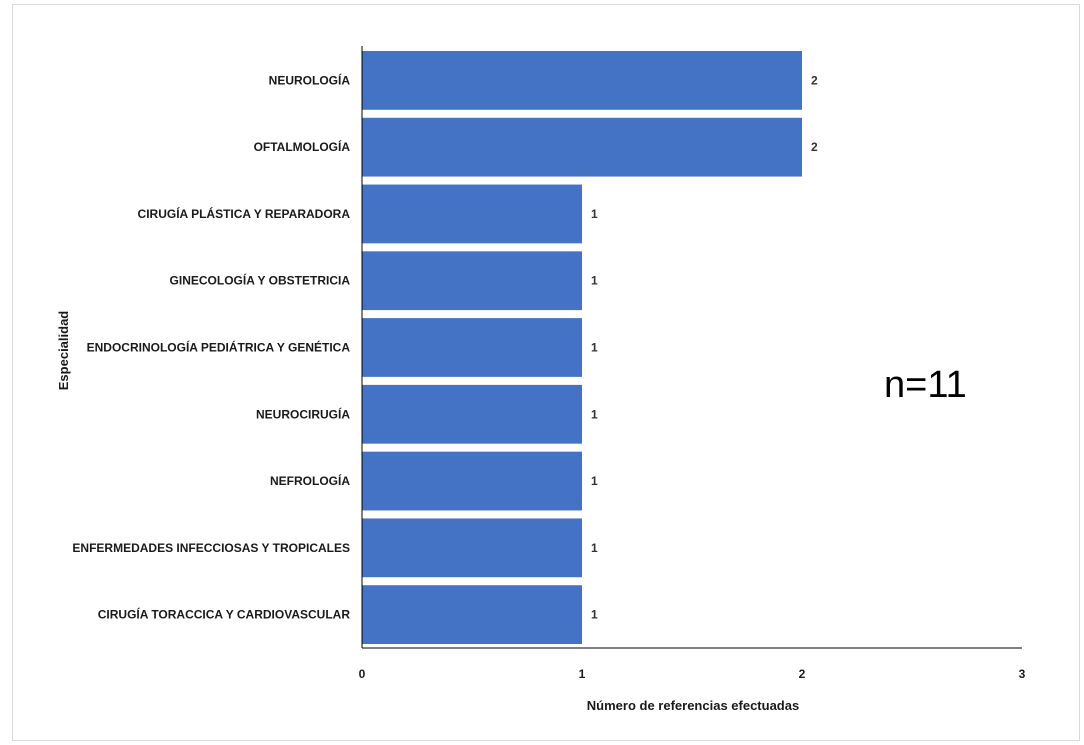 This screenshot has width=1084, height=745. What do you see at coordinates (362, 674) in the screenshot?
I see `x-tick-label: 0` at bounding box center [362, 674].